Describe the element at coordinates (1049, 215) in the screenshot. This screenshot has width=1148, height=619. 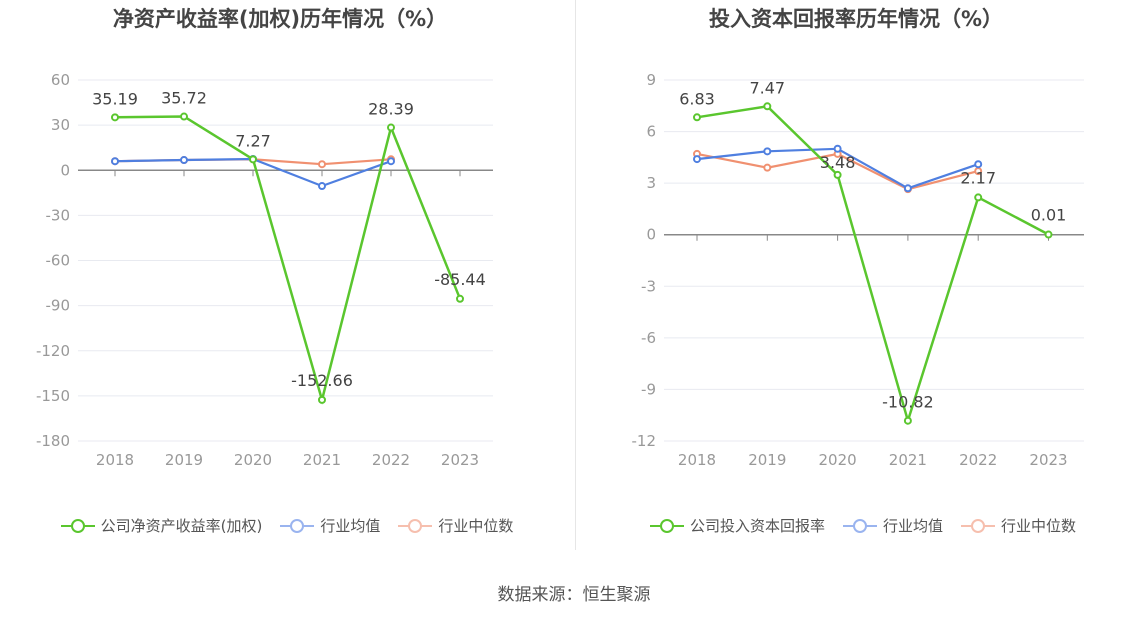
I see `data-label: 0.01` at that location.